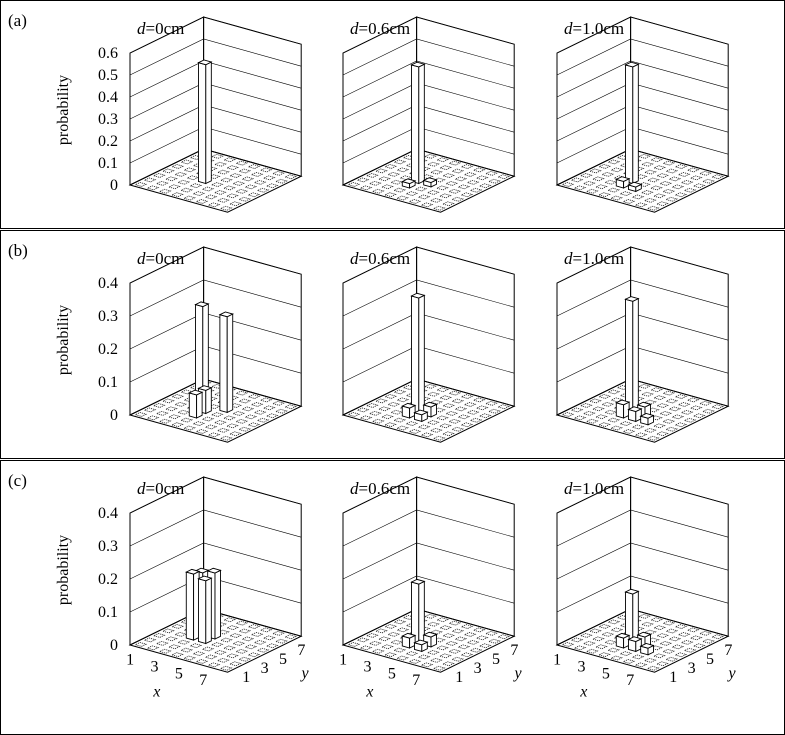 Image resolution: width=785 pixels, height=735 pixels. I want to click on z-tick-label: 0, so click(114, 185).